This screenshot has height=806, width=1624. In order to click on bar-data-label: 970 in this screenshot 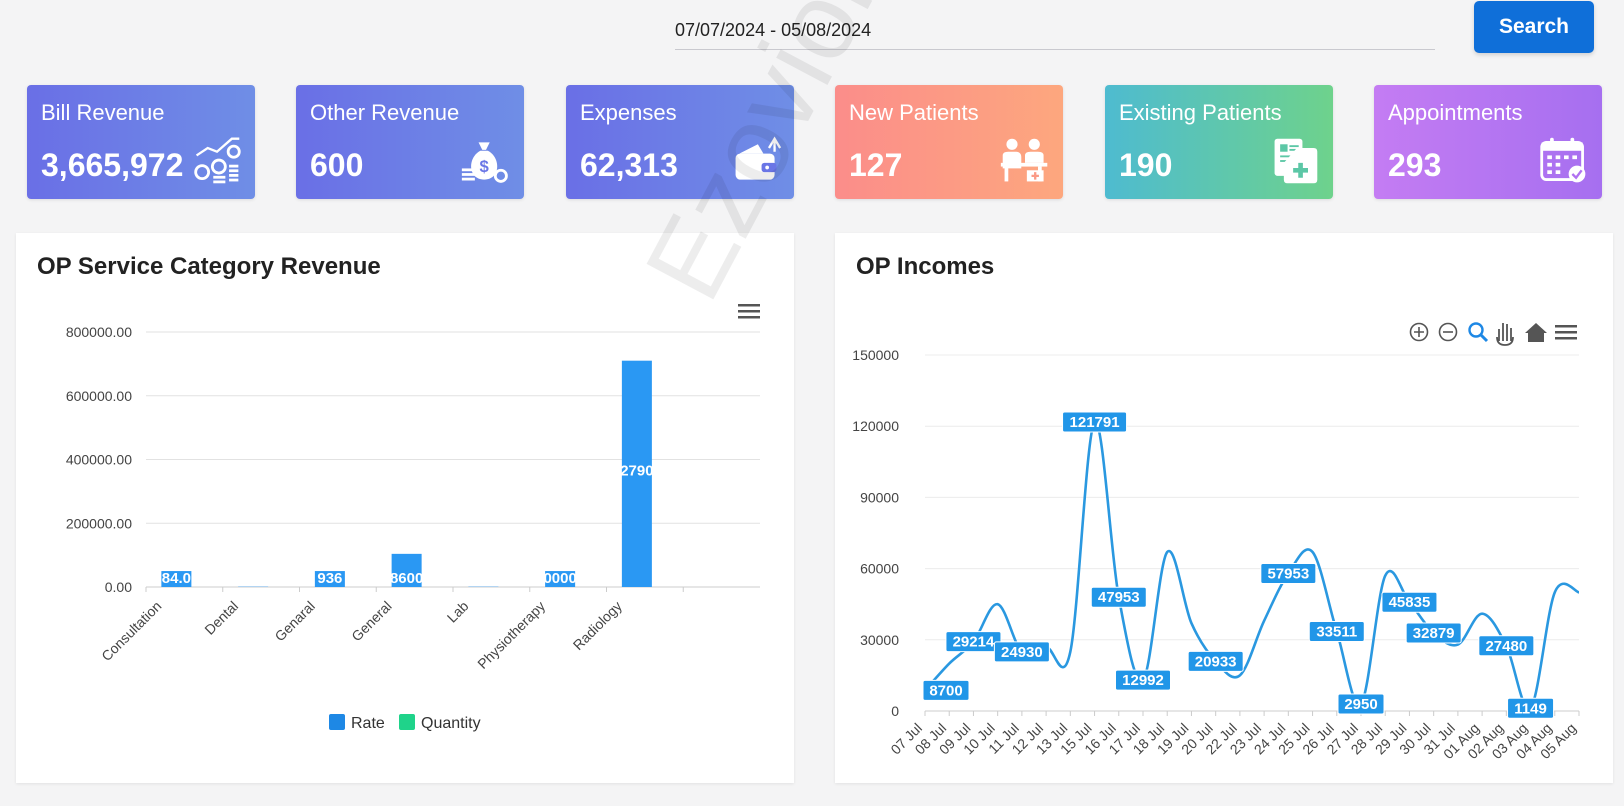, I will do `click(483, 578)`.